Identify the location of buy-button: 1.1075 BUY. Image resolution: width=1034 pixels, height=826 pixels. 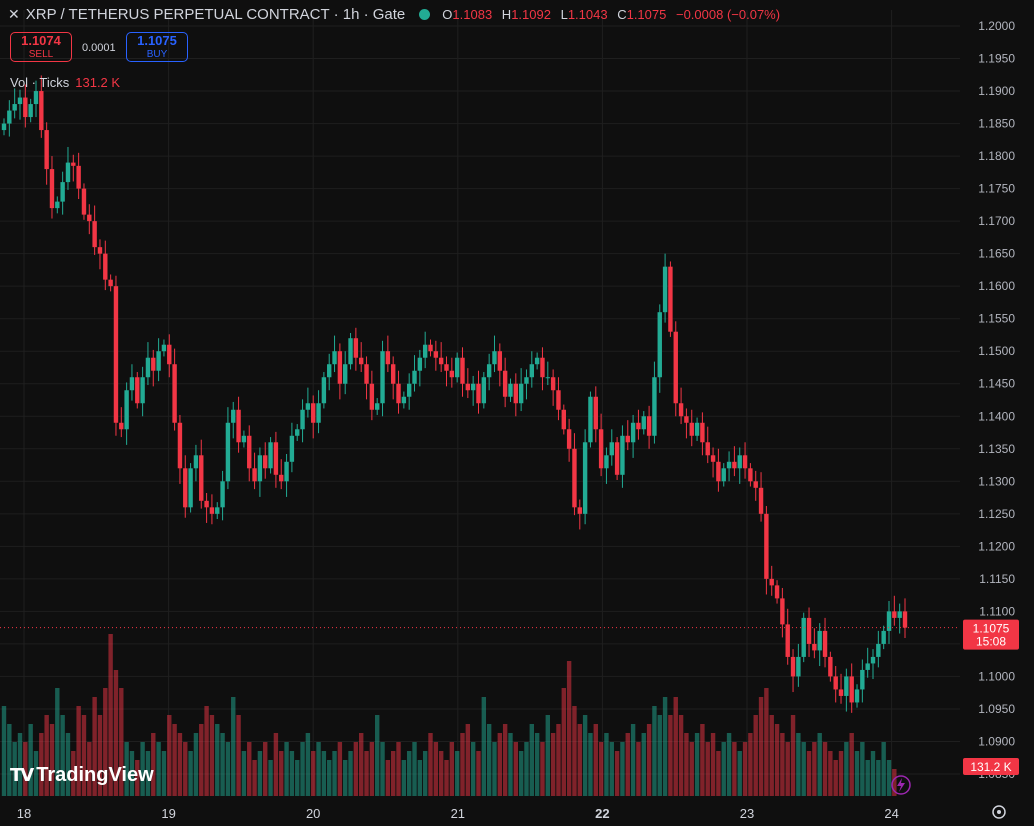
(157, 47).